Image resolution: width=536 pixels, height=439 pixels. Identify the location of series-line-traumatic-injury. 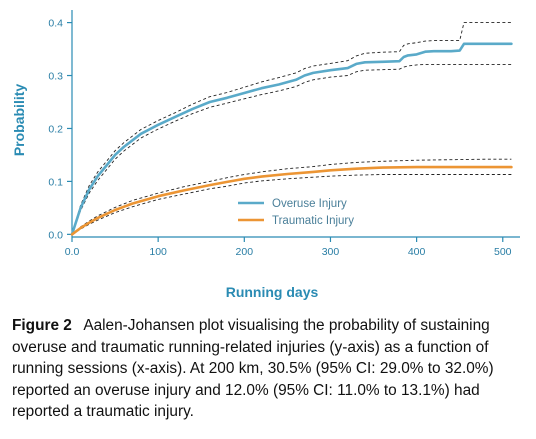
(291, 200).